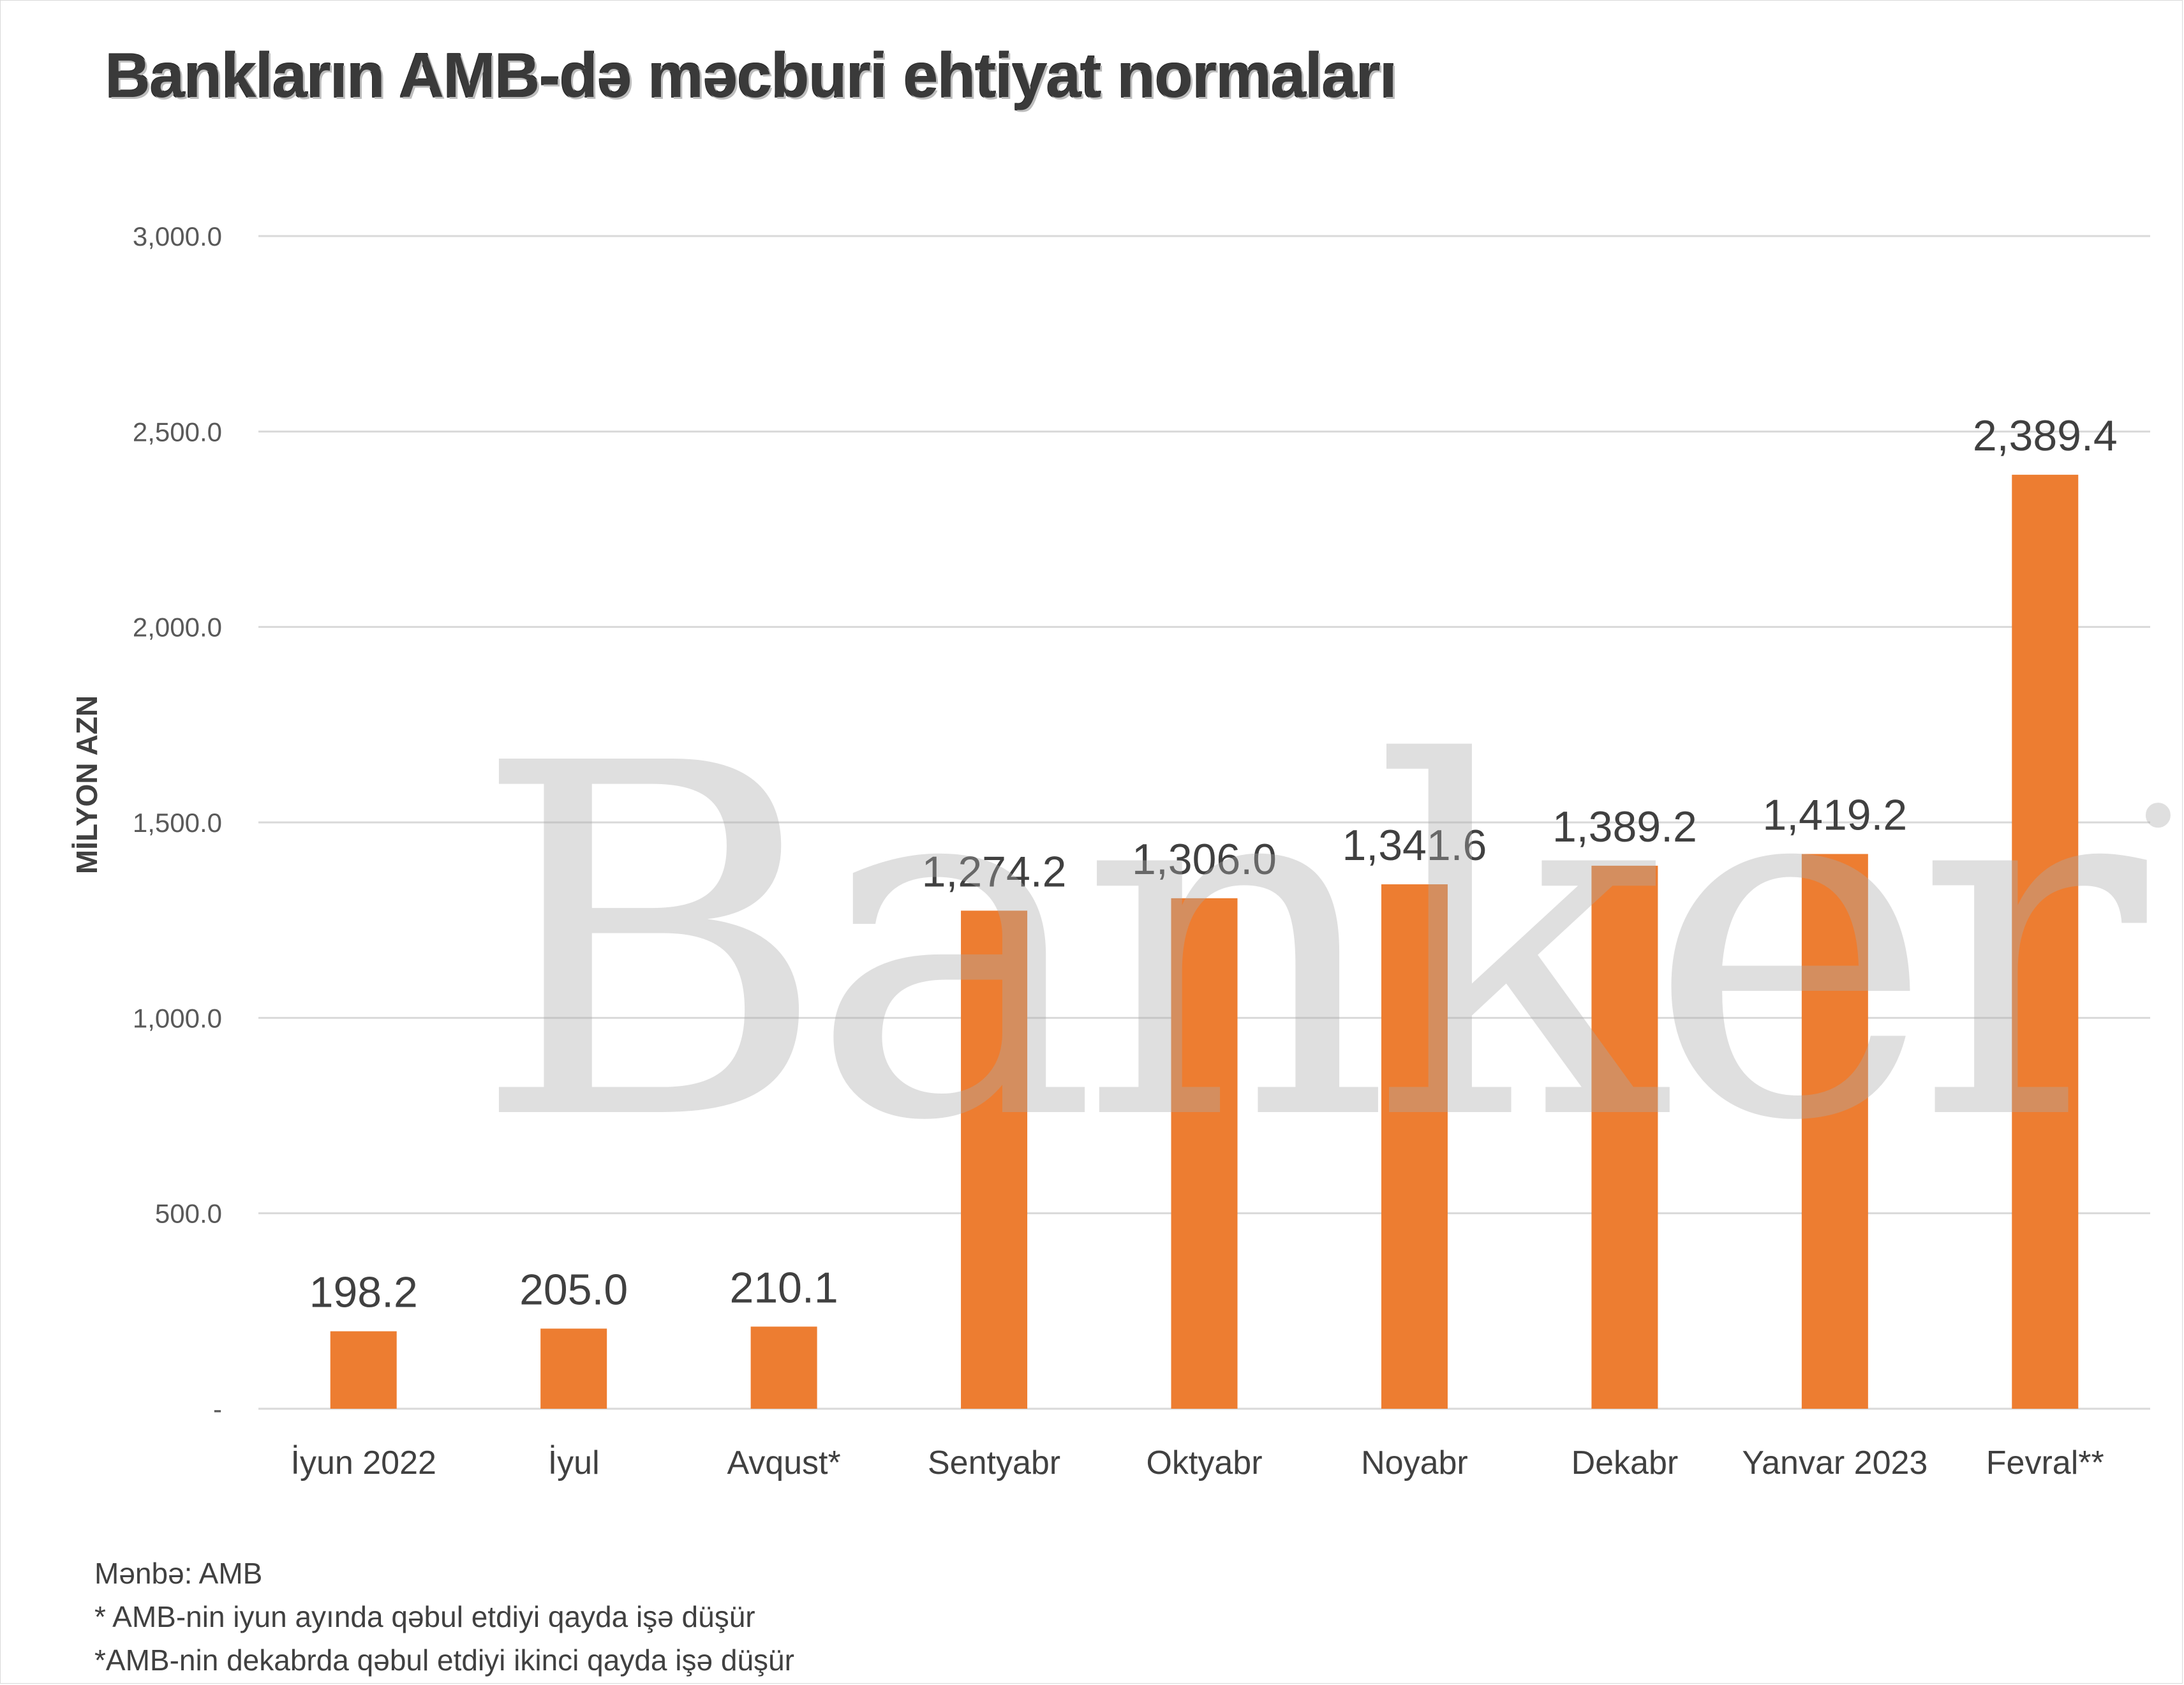 The image size is (2184, 1685). What do you see at coordinates (1834, 815) in the screenshot?
I see `data-label: 1,419.2` at bounding box center [1834, 815].